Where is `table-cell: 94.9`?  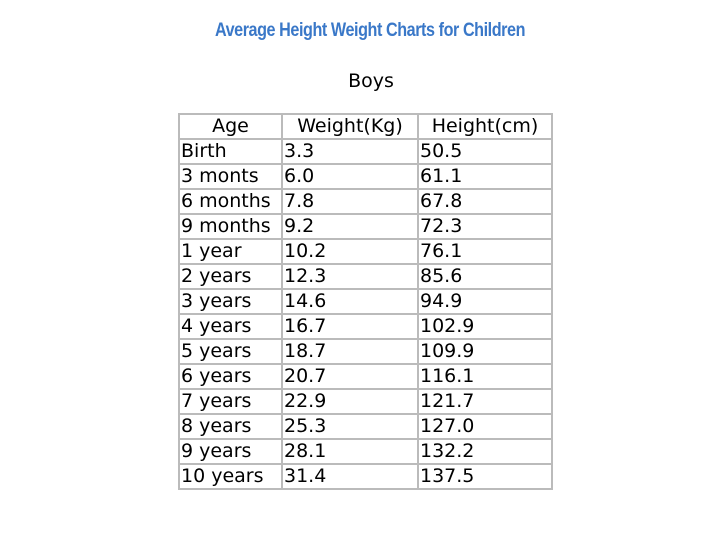
table-cell: 94.9 is located at coordinates (485, 301).